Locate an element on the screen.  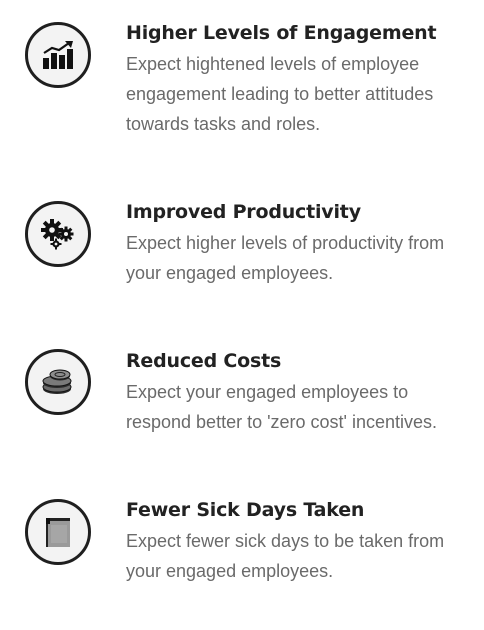
description-line: Expect fewer sick days to be taken from is located at coordinates (285, 541).